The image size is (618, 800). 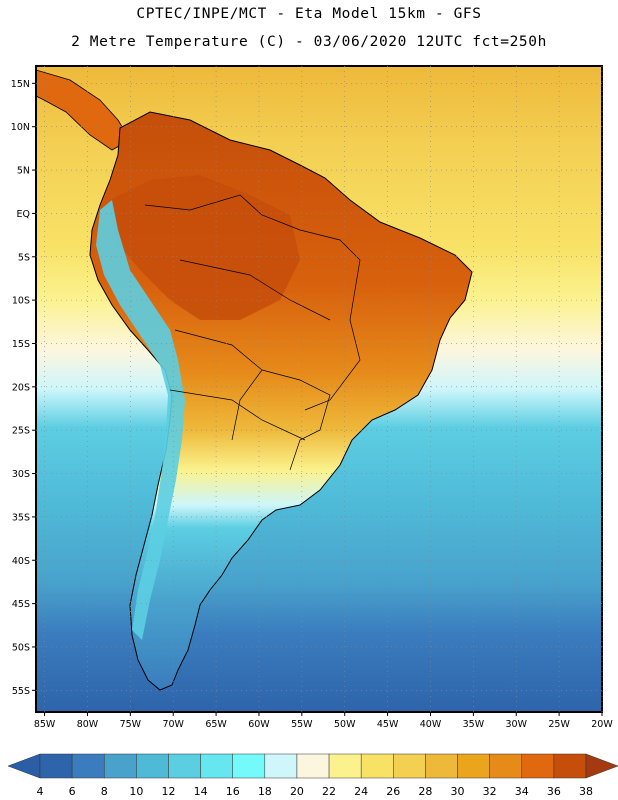 I want to click on latitude-tick-label: 15N, so click(x=20, y=84).